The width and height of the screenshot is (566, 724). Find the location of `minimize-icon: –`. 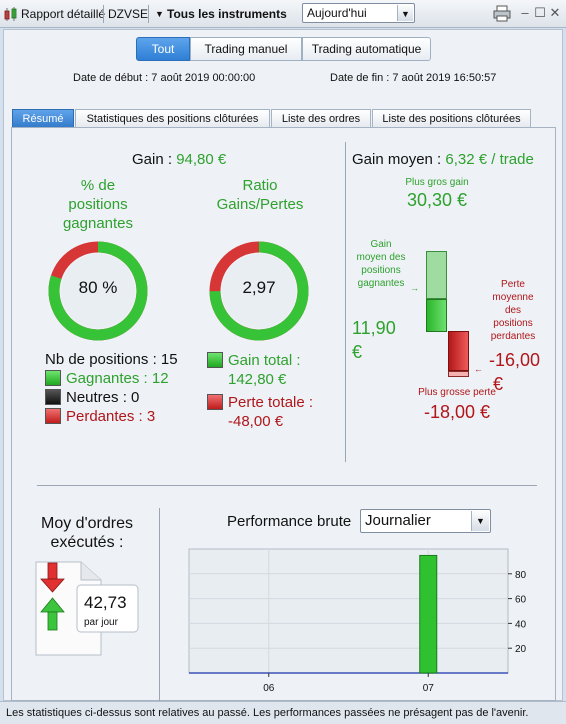

minimize-icon: – is located at coordinates (525, 12).